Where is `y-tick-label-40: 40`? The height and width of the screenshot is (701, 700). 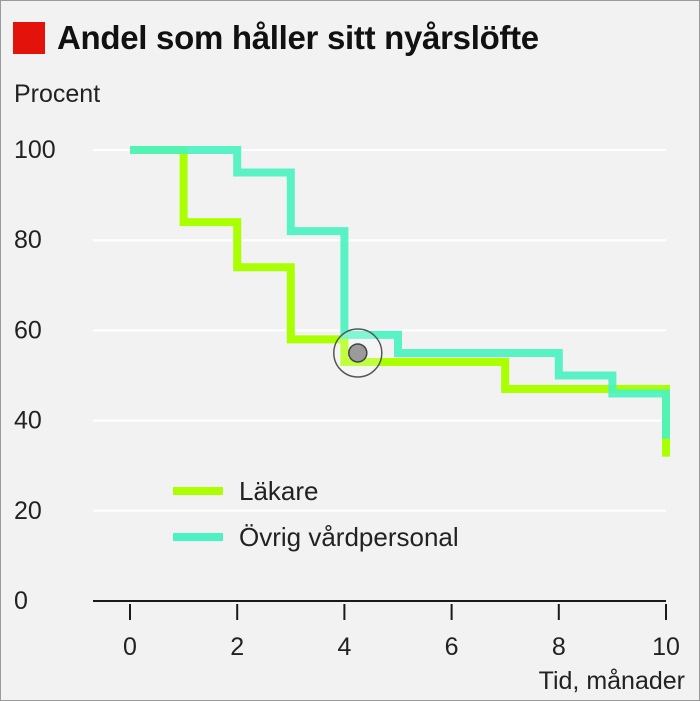 y-tick-label-40: 40 is located at coordinates (28, 421).